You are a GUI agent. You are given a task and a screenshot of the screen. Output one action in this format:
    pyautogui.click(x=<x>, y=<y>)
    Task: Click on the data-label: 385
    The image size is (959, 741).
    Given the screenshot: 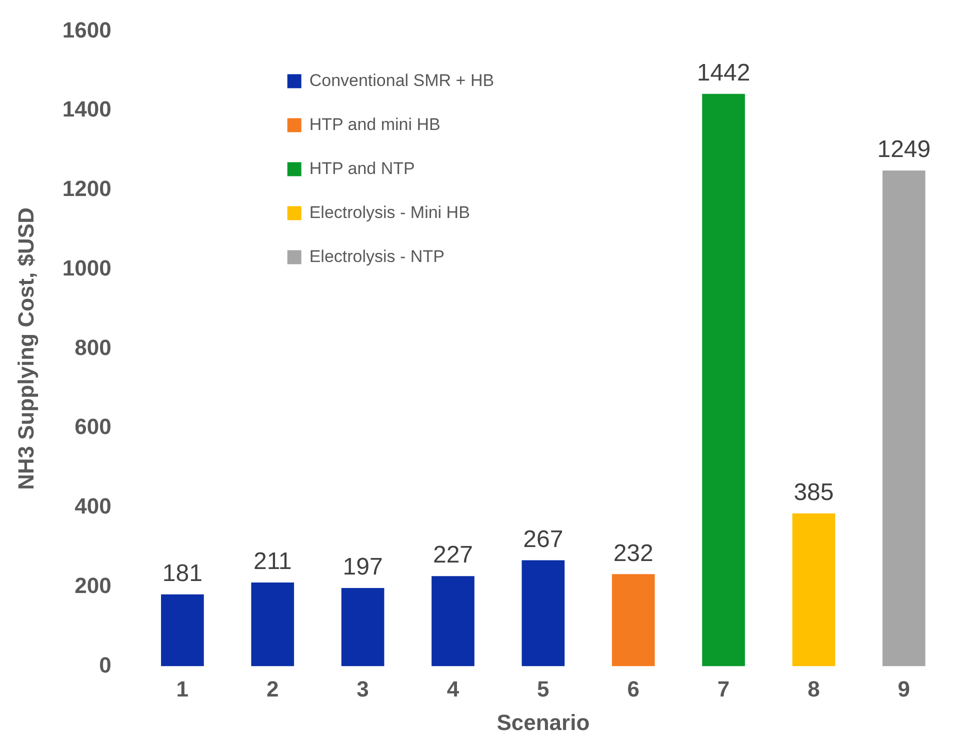 What is the action you would take?
    pyautogui.click(x=814, y=492)
    